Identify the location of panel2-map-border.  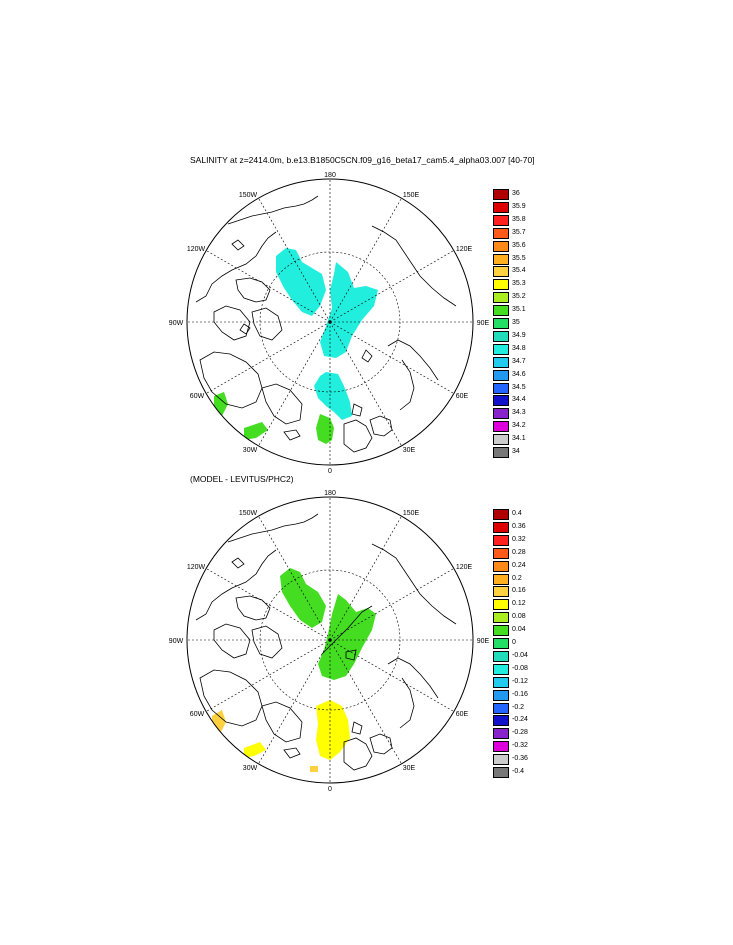
(330, 640).